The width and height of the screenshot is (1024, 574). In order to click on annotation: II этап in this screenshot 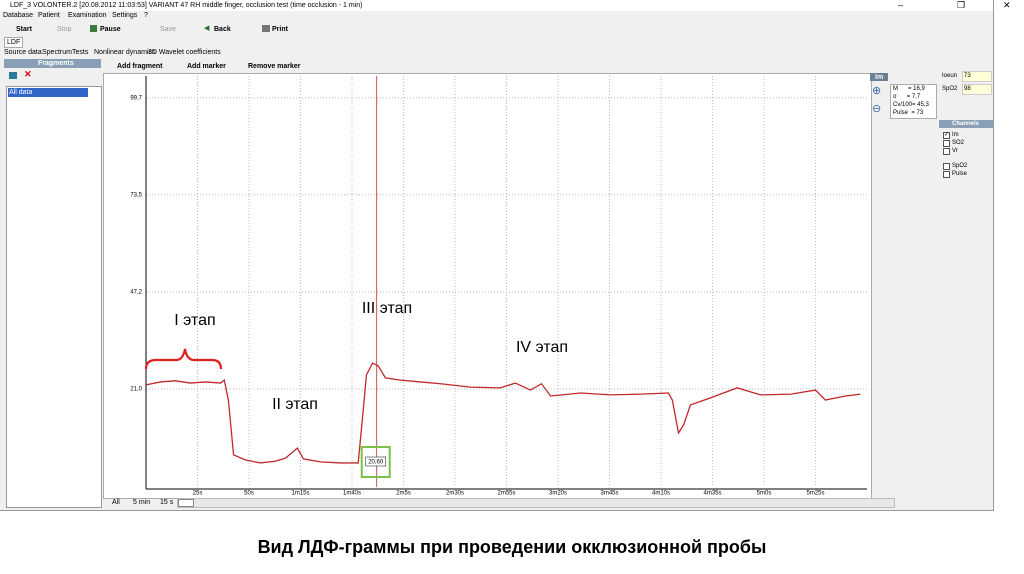, I will do `click(295, 404)`.